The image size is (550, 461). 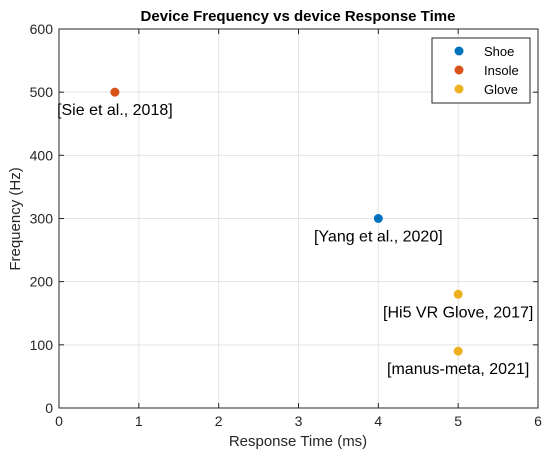 I want to click on y-tick-label: 600, so click(x=42, y=29).